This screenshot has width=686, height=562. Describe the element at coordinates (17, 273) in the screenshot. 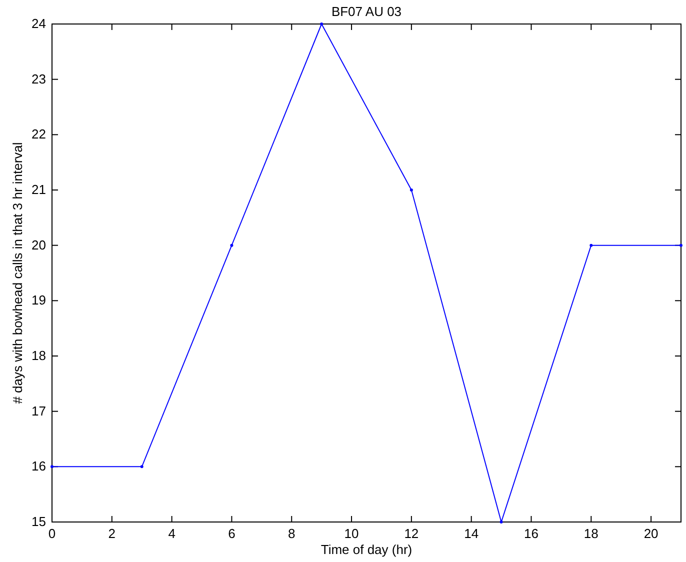

I see `y-axis-title: # days with bowhead calls in that 3 hr interval` at that location.